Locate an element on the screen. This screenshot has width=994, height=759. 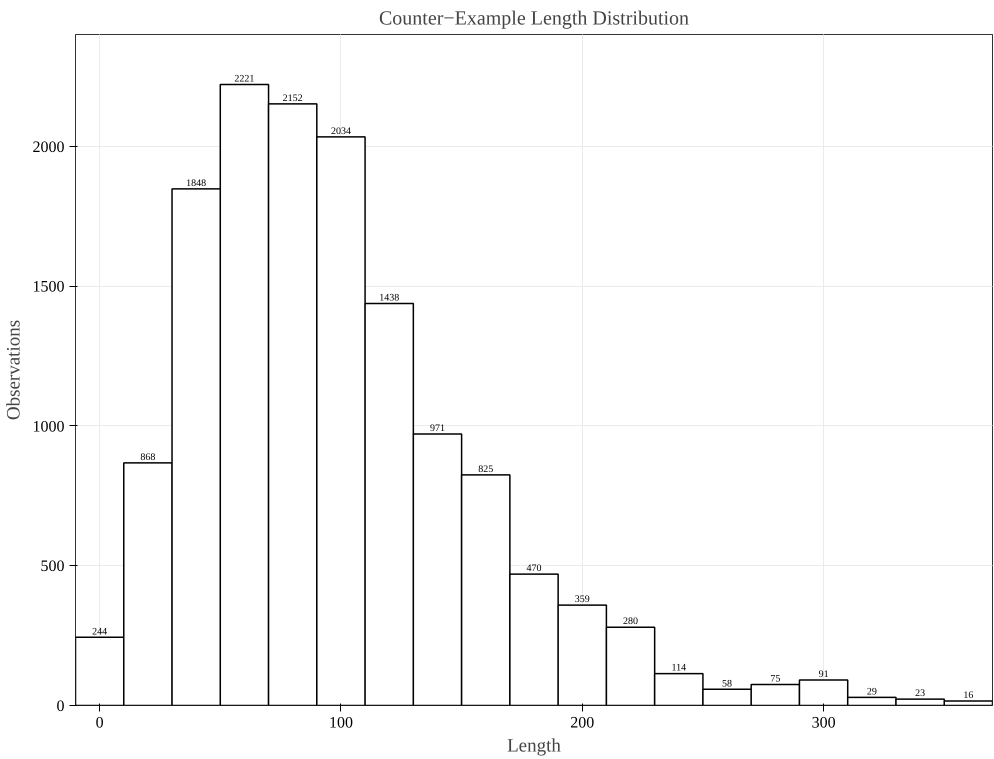
data-label: 470 is located at coordinates (534, 568).